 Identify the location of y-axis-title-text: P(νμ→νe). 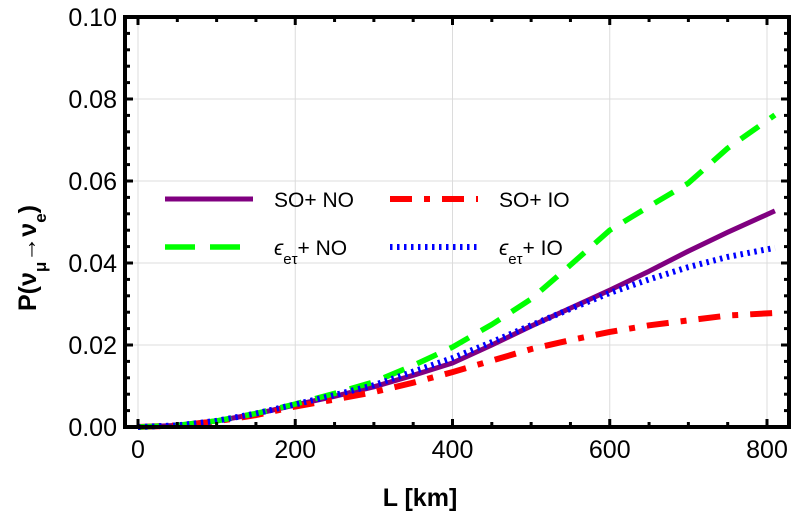
(32, 258).